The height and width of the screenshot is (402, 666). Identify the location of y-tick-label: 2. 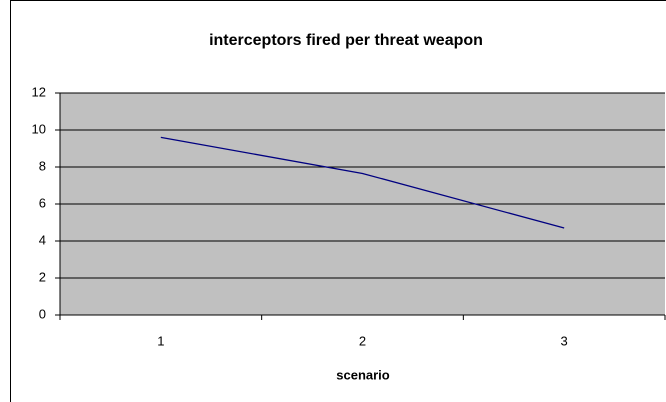
(42, 276).